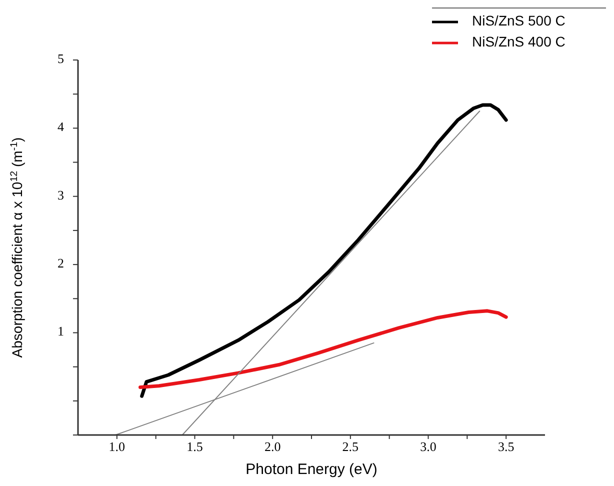 This screenshot has width=614, height=486. What do you see at coordinates (519, 42) in the screenshot?
I see `legend-label: NiS/ZnS 400 C` at bounding box center [519, 42].